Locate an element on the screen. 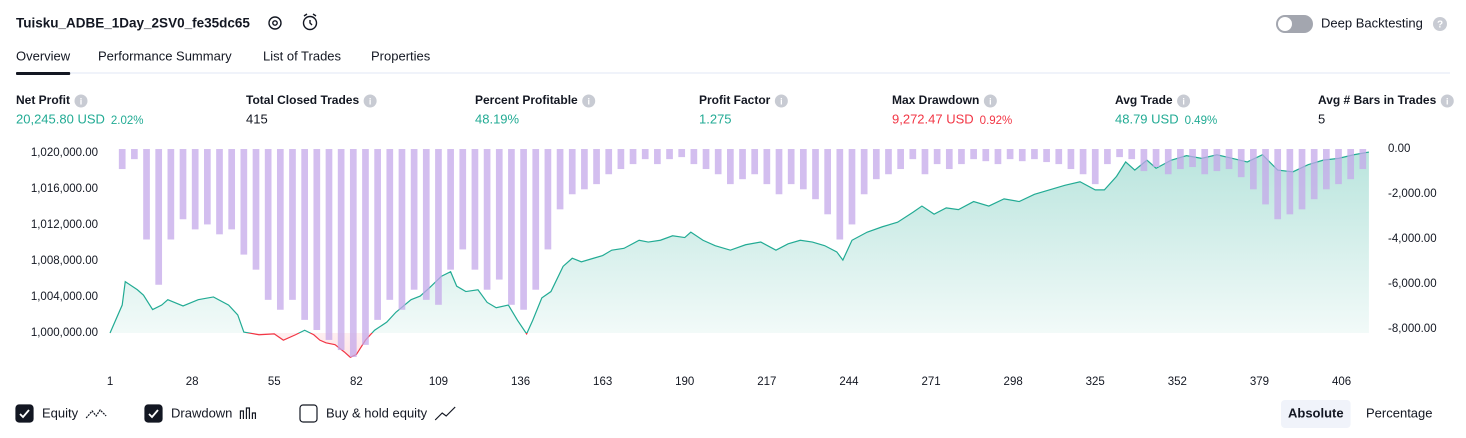  y2-tick-label: -6,000.00 is located at coordinates (1412, 284).